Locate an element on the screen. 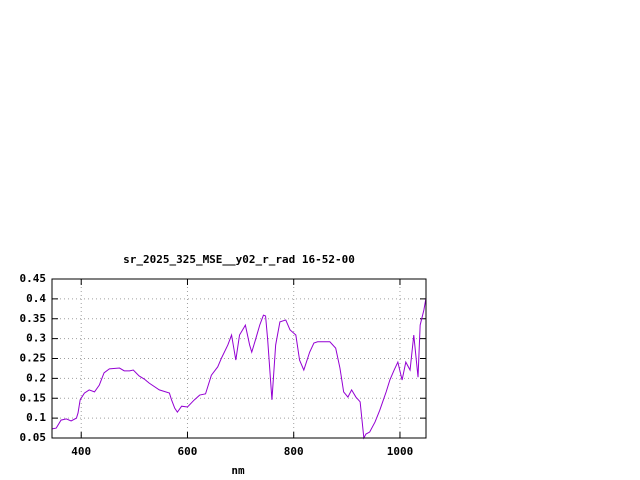  y-tick-label: 0.05 is located at coordinates (33, 437).